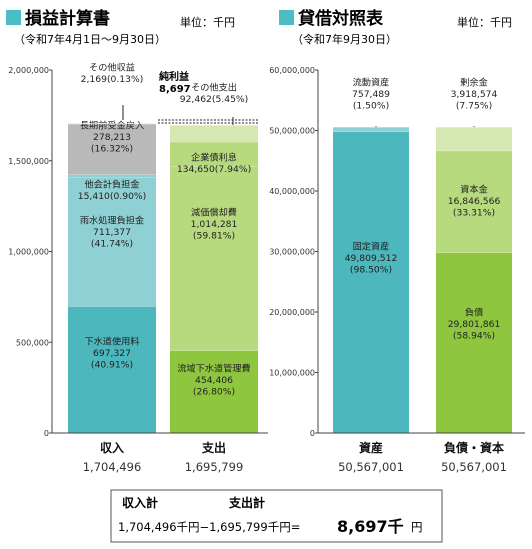 The width and height of the screenshot is (532, 549). What do you see at coordinates (246, 502) in the screenshot?
I see `summary-expense-label: 支出計` at bounding box center [246, 502].